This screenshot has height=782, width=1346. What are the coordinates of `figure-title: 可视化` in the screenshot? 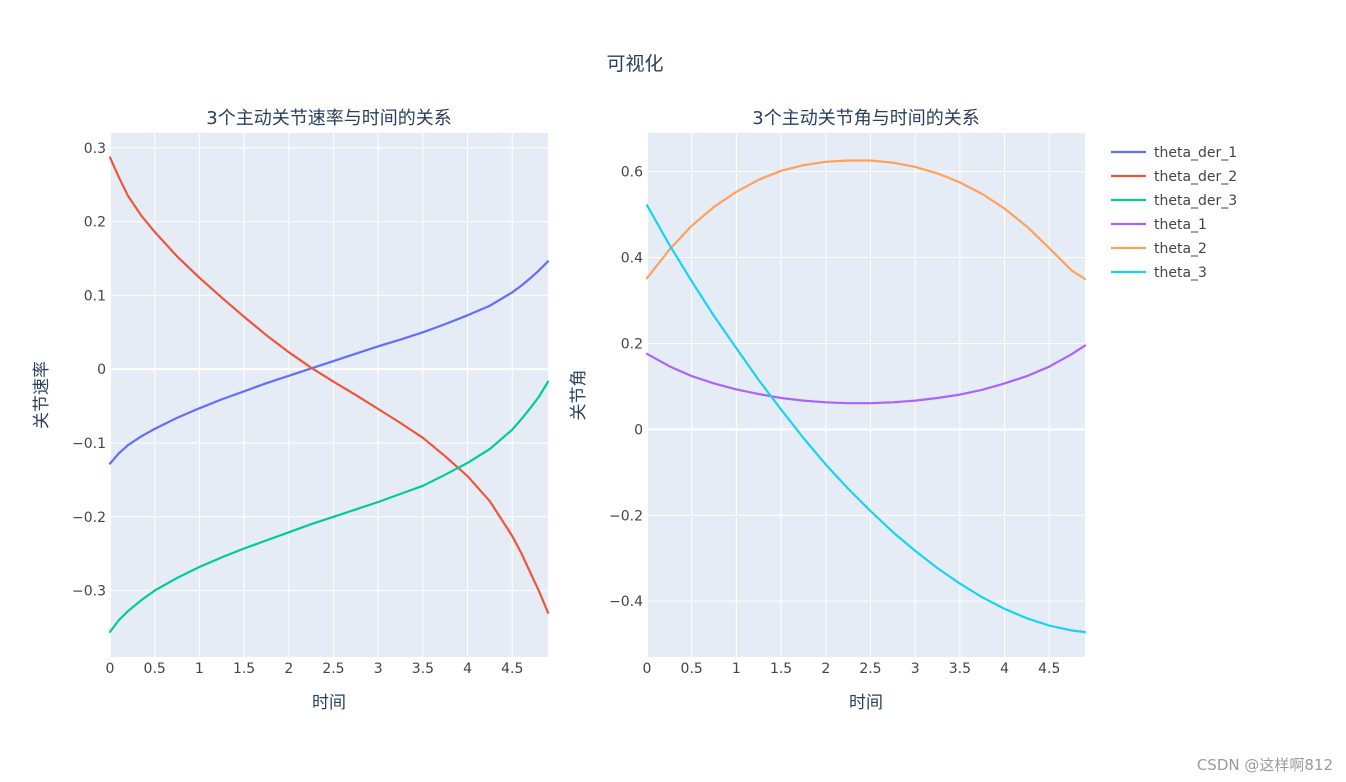 It's located at (634, 64).